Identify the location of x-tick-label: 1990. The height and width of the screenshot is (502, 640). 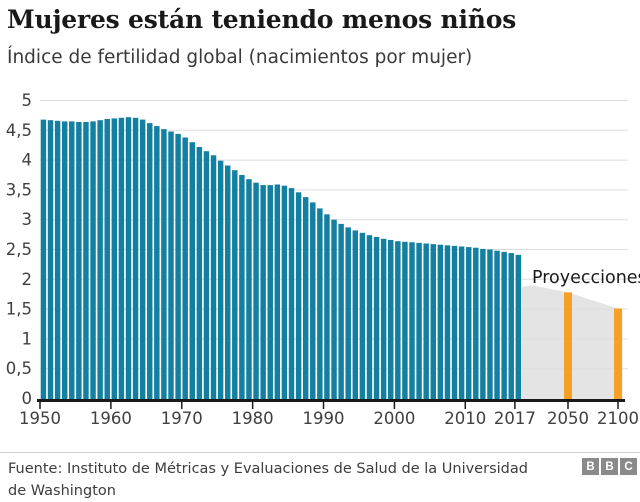
(324, 418).